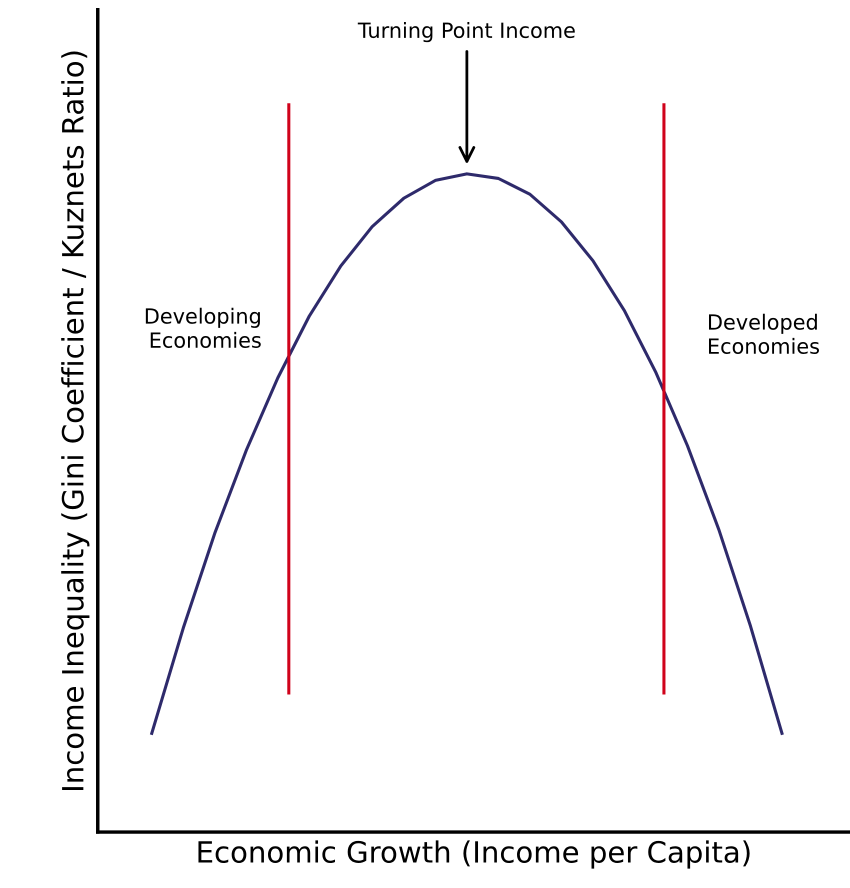  Describe the element at coordinates (466, 32) in the screenshot. I see `text: Turning Point Income` at that location.